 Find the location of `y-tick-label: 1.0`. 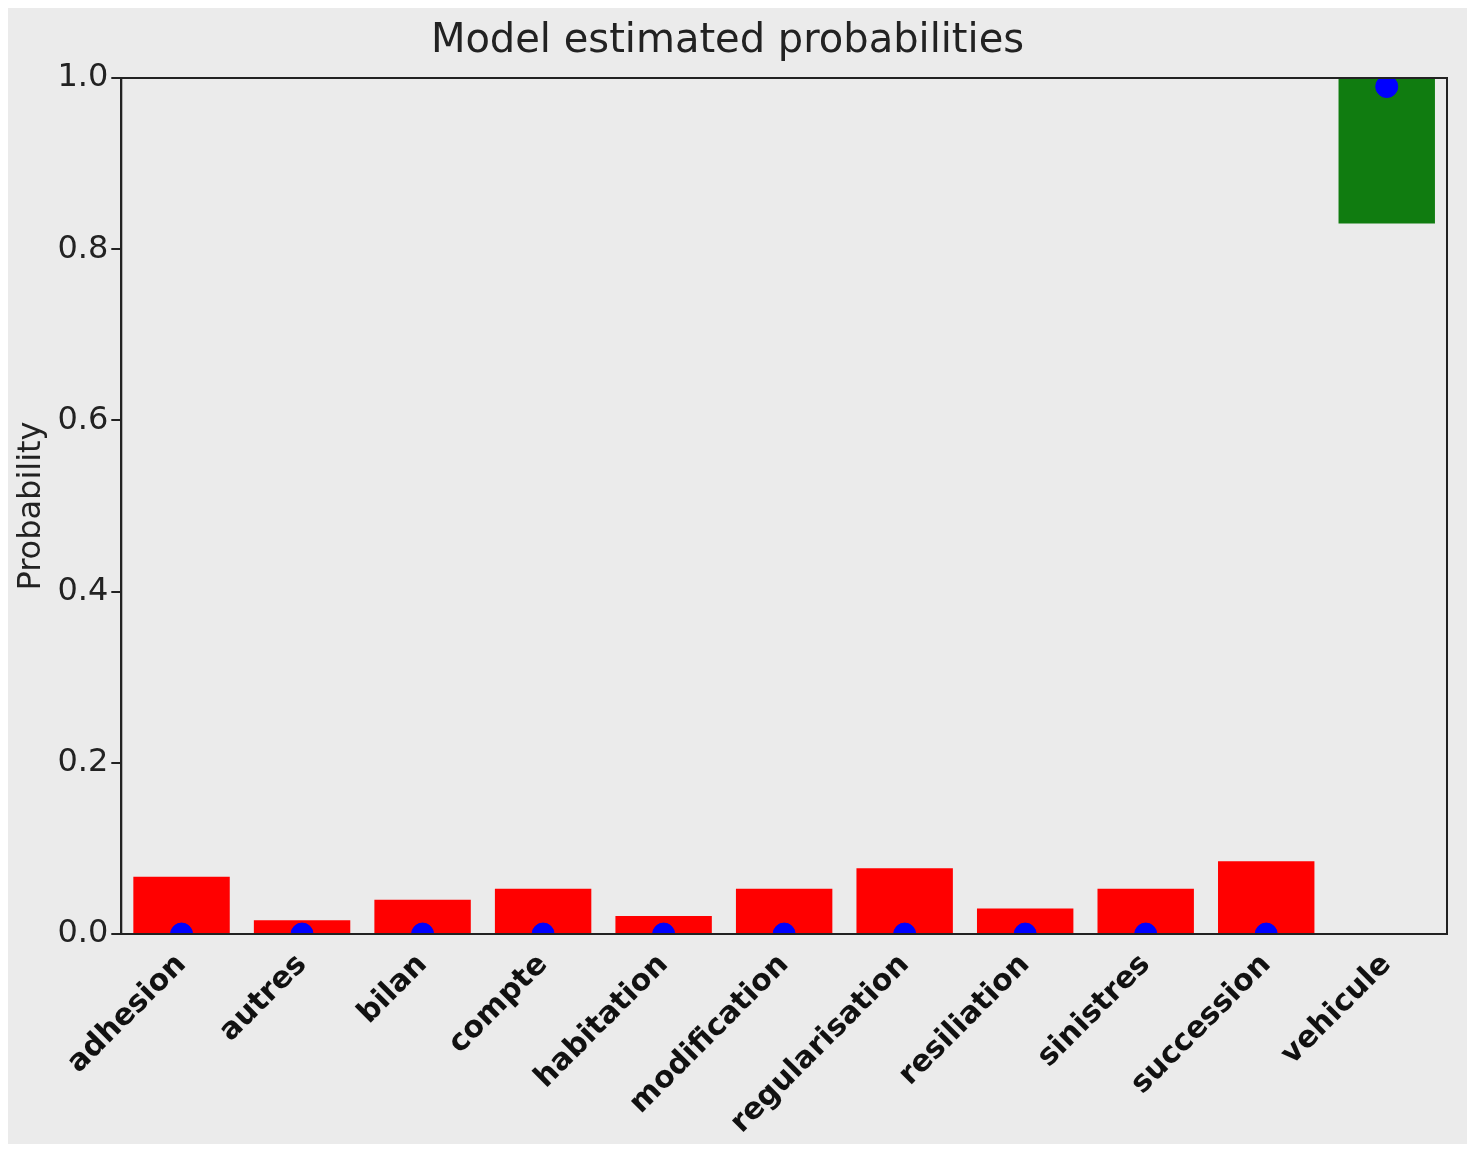

y-tick-label: 1.0 is located at coordinates (83, 75).